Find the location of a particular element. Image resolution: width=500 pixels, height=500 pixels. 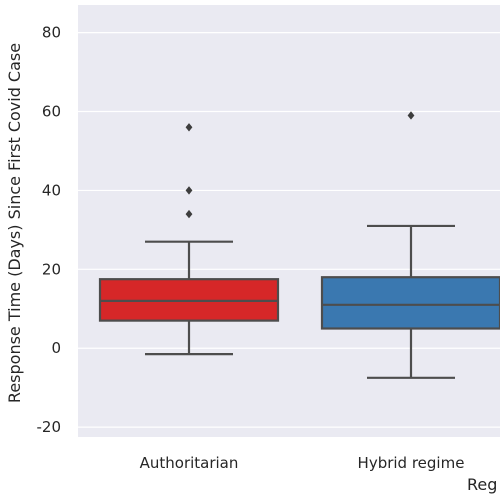

x-tick-label: Authoritarian is located at coordinates (189, 463).